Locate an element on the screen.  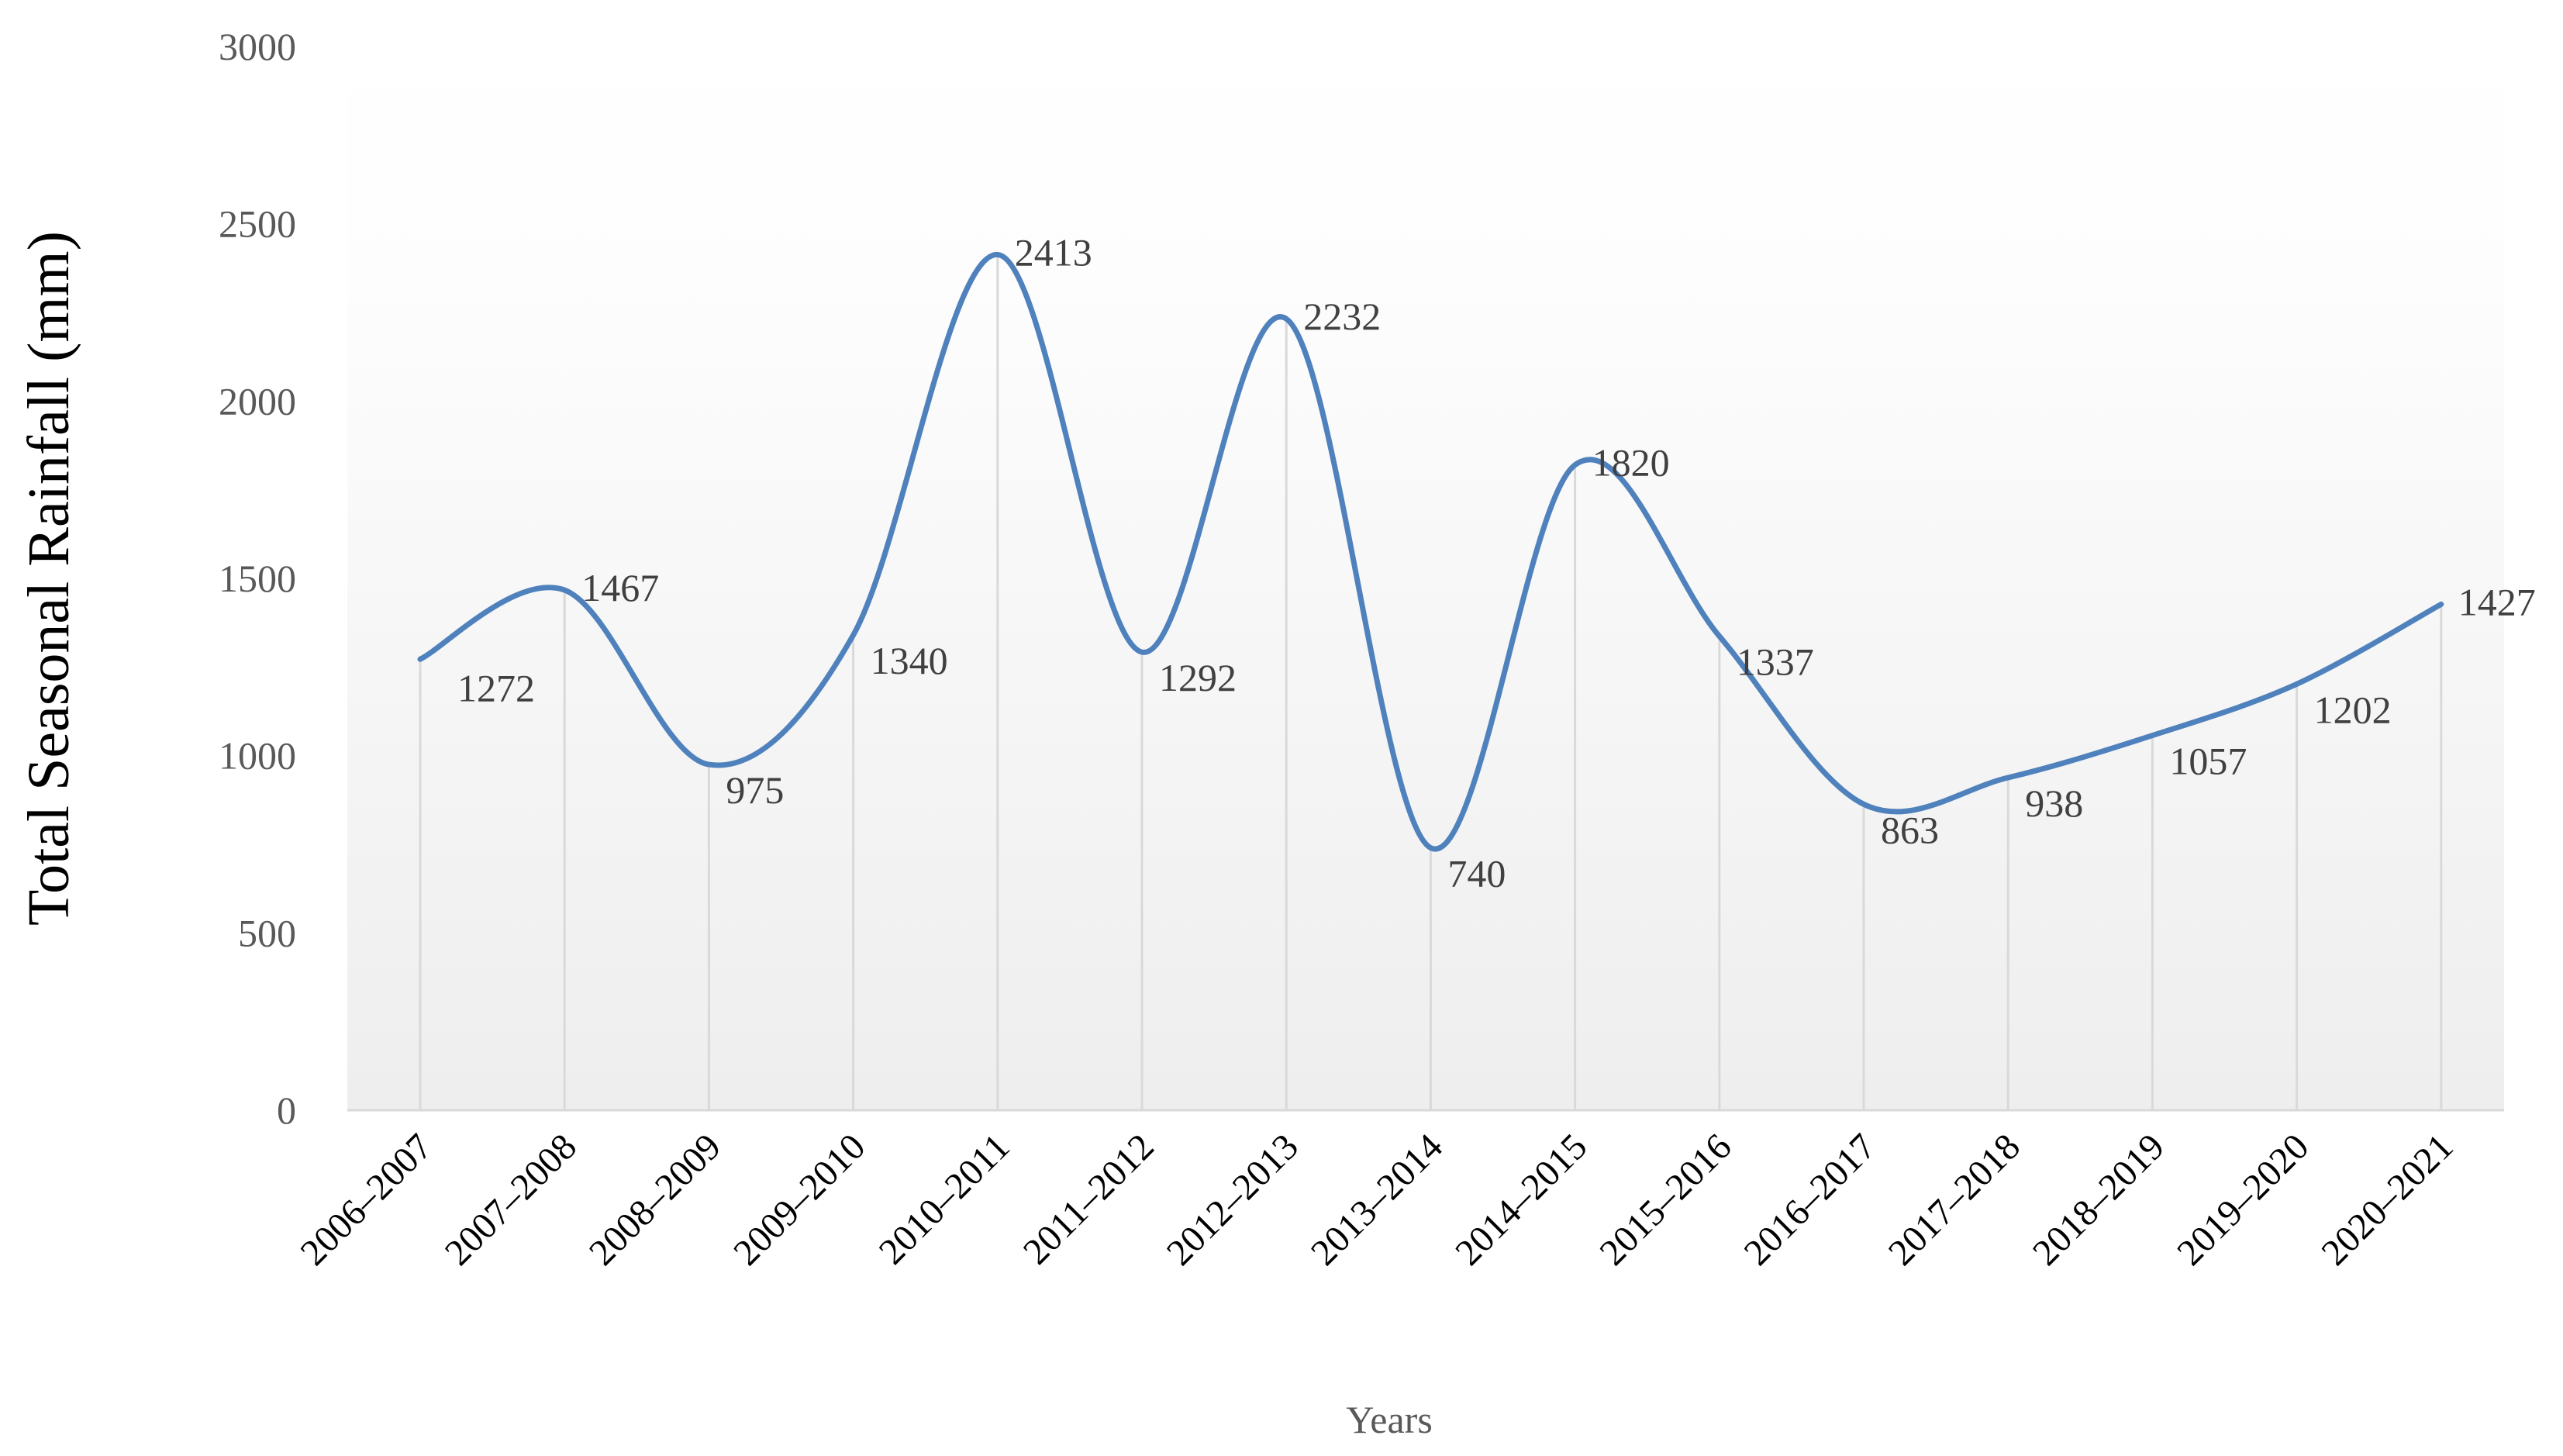
x-tick-label: 2013–2014 is located at coordinates (1377, 1199).